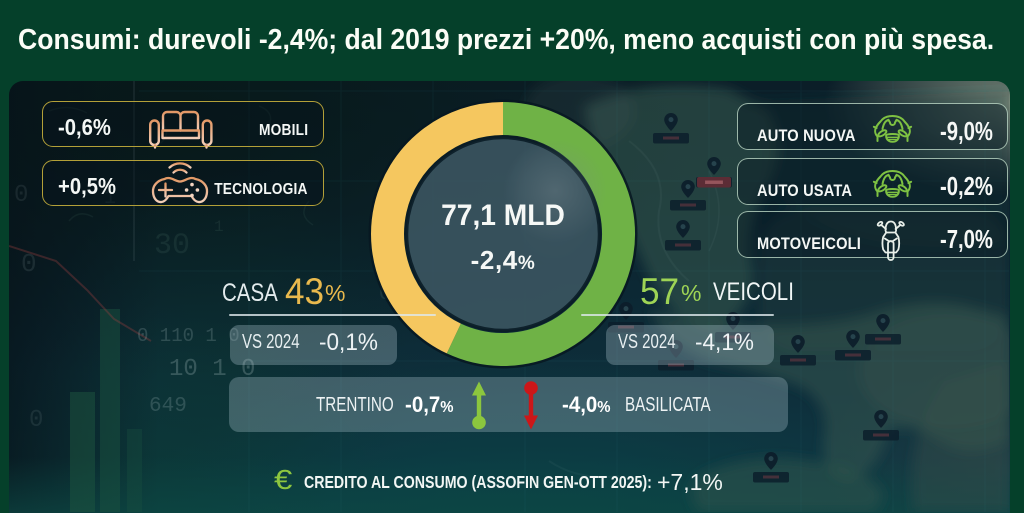 The image size is (1024, 513). What do you see at coordinates (172, 246) in the screenshot?
I see `svg-text: 30` at bounding box center [172, 246].